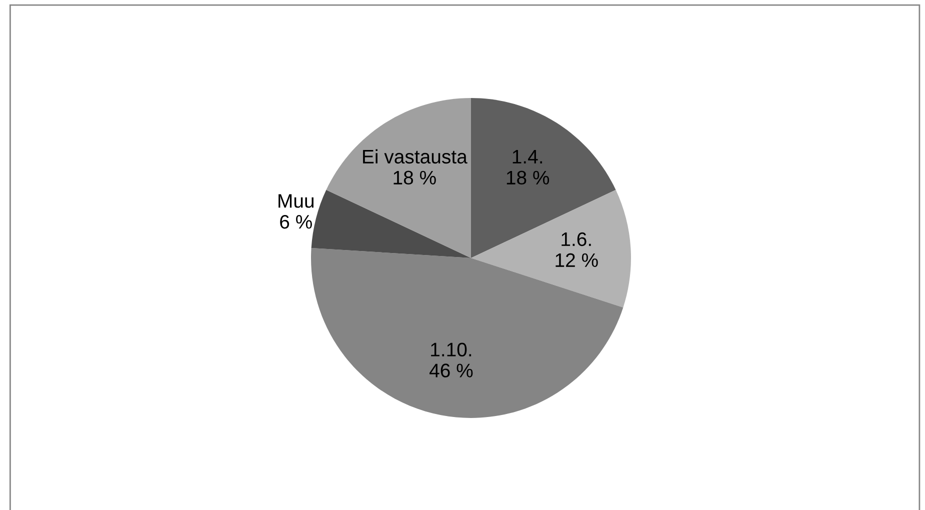 This screenshot has width=925, height=510. Describe the element at coordinates (576, 239) in the screenshot. I see `slice-label: 1.6.` at that location.